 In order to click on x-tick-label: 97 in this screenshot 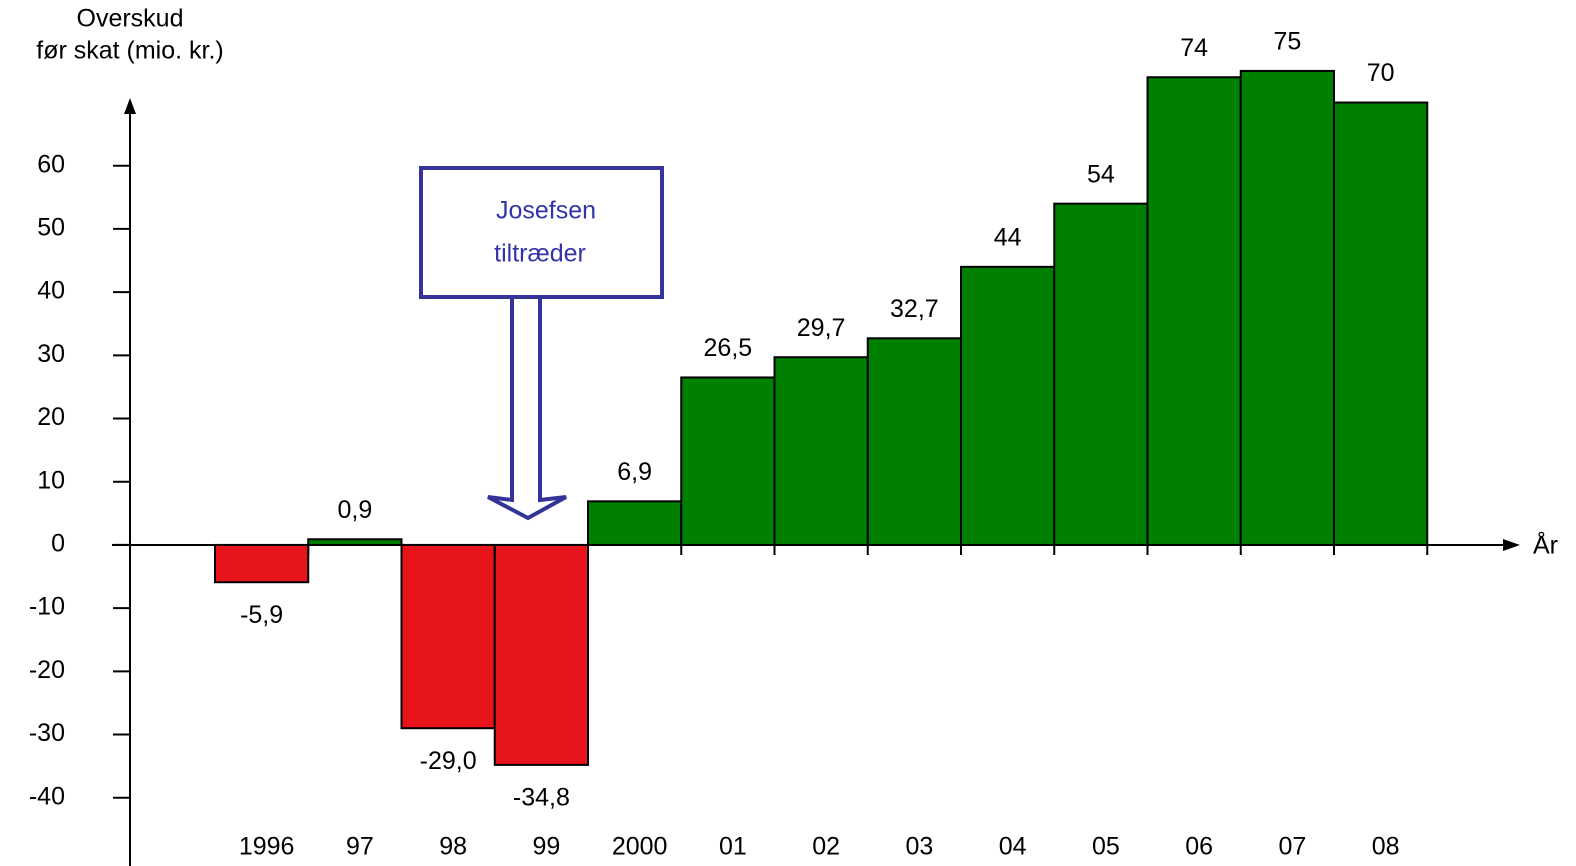, I will do `click(360, 847)`.